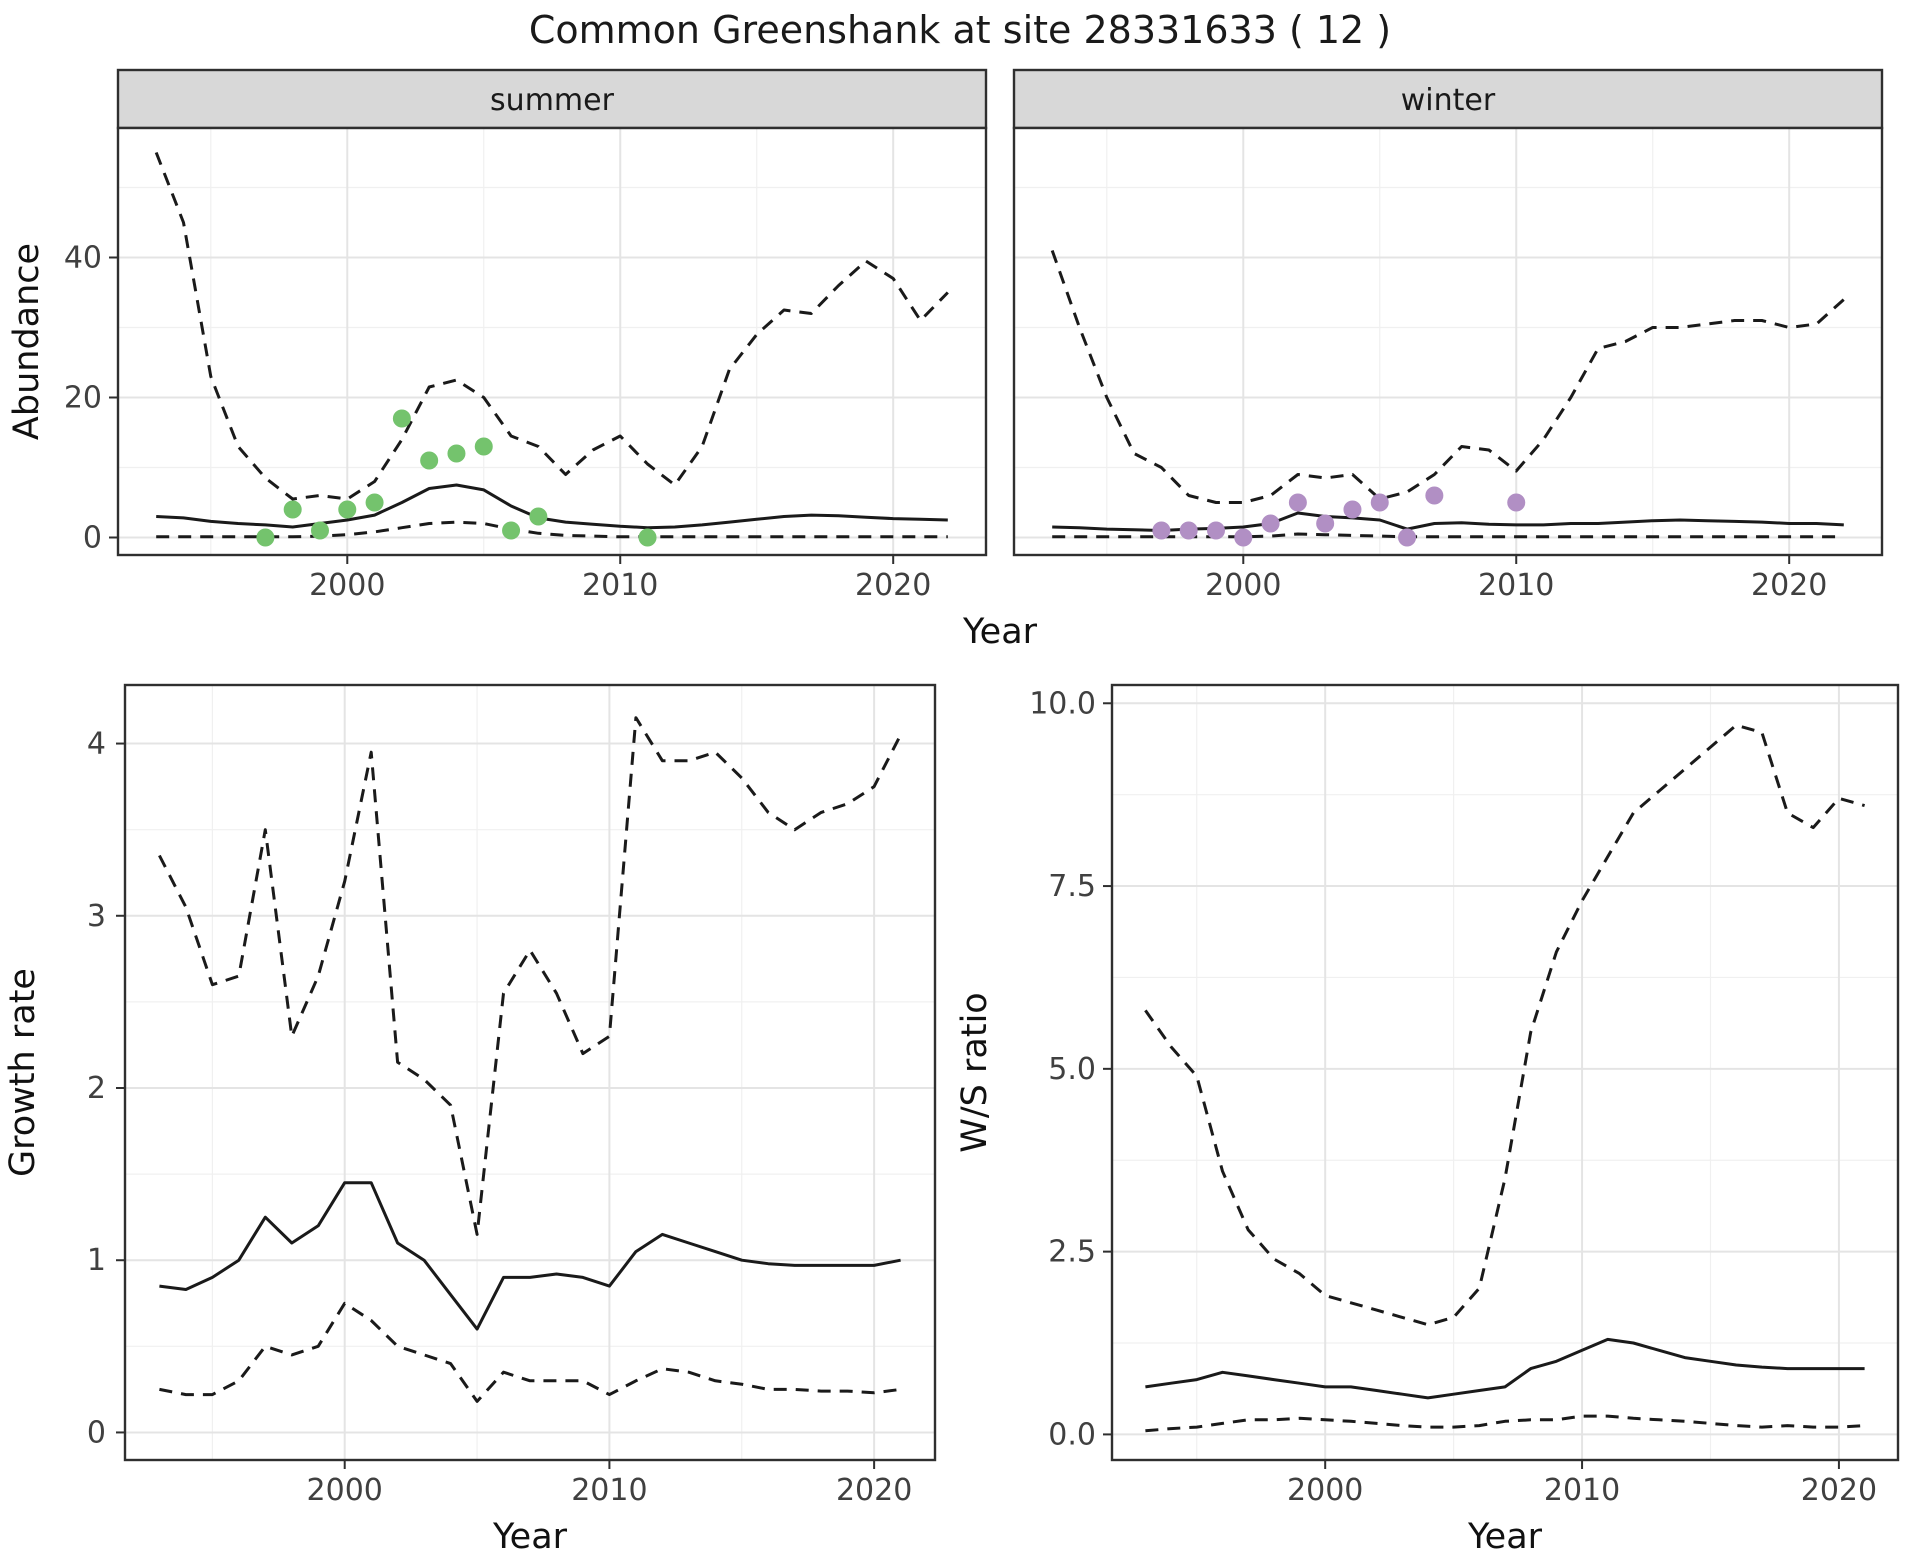 The height and width of the screenshot is (1560, 1920). I want to click on panel-abundance-summer: 2000 2010 2020 0 20 40, so click(526, 364).